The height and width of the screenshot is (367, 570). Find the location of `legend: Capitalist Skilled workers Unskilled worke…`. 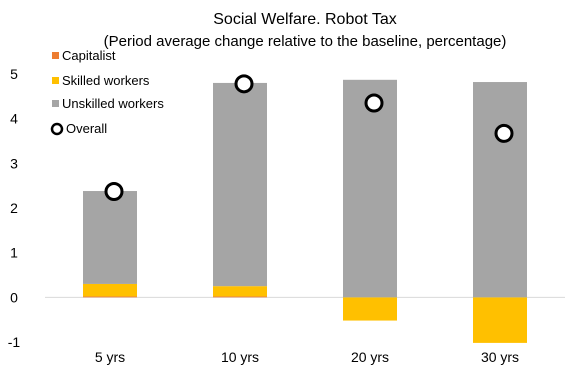

legend: Capitalist Skilled workers Unskilled worke… is located at coordinates (107, 92).